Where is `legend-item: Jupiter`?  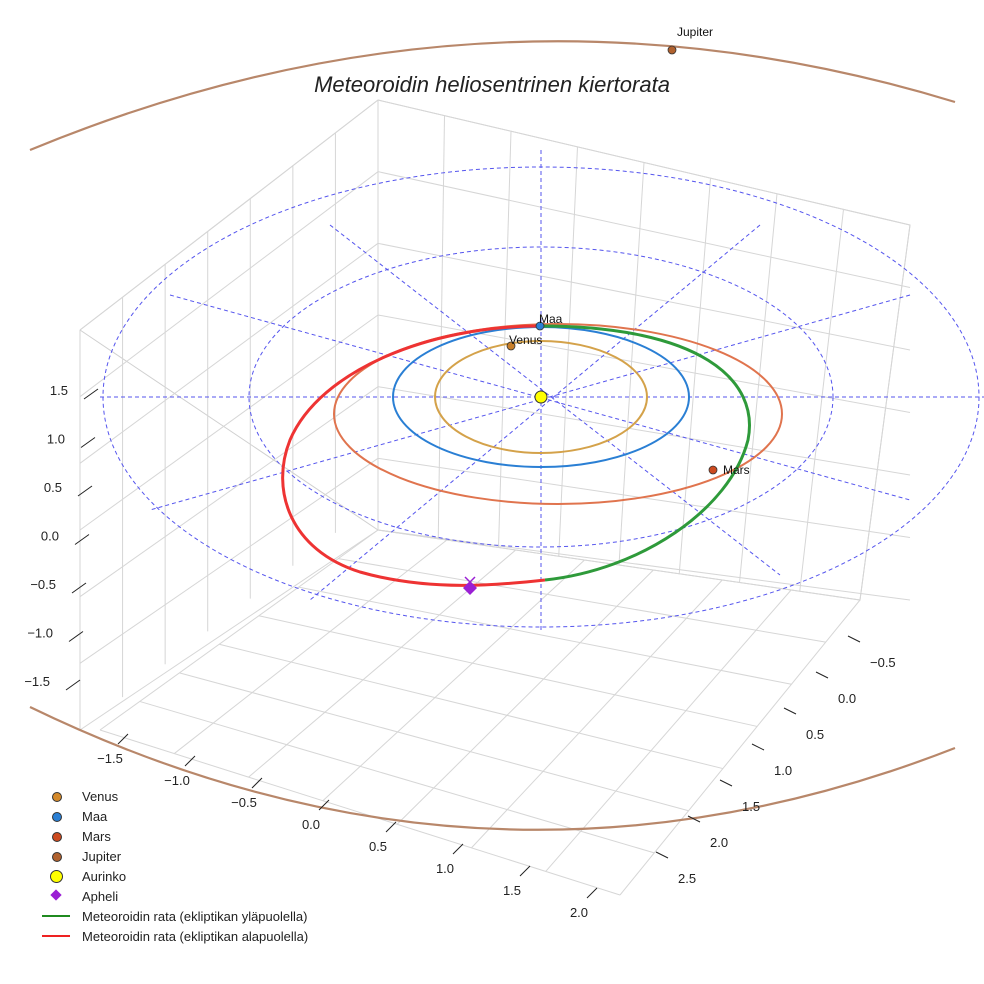
legend-item: Jupiter is located at coordinates (174, 856).